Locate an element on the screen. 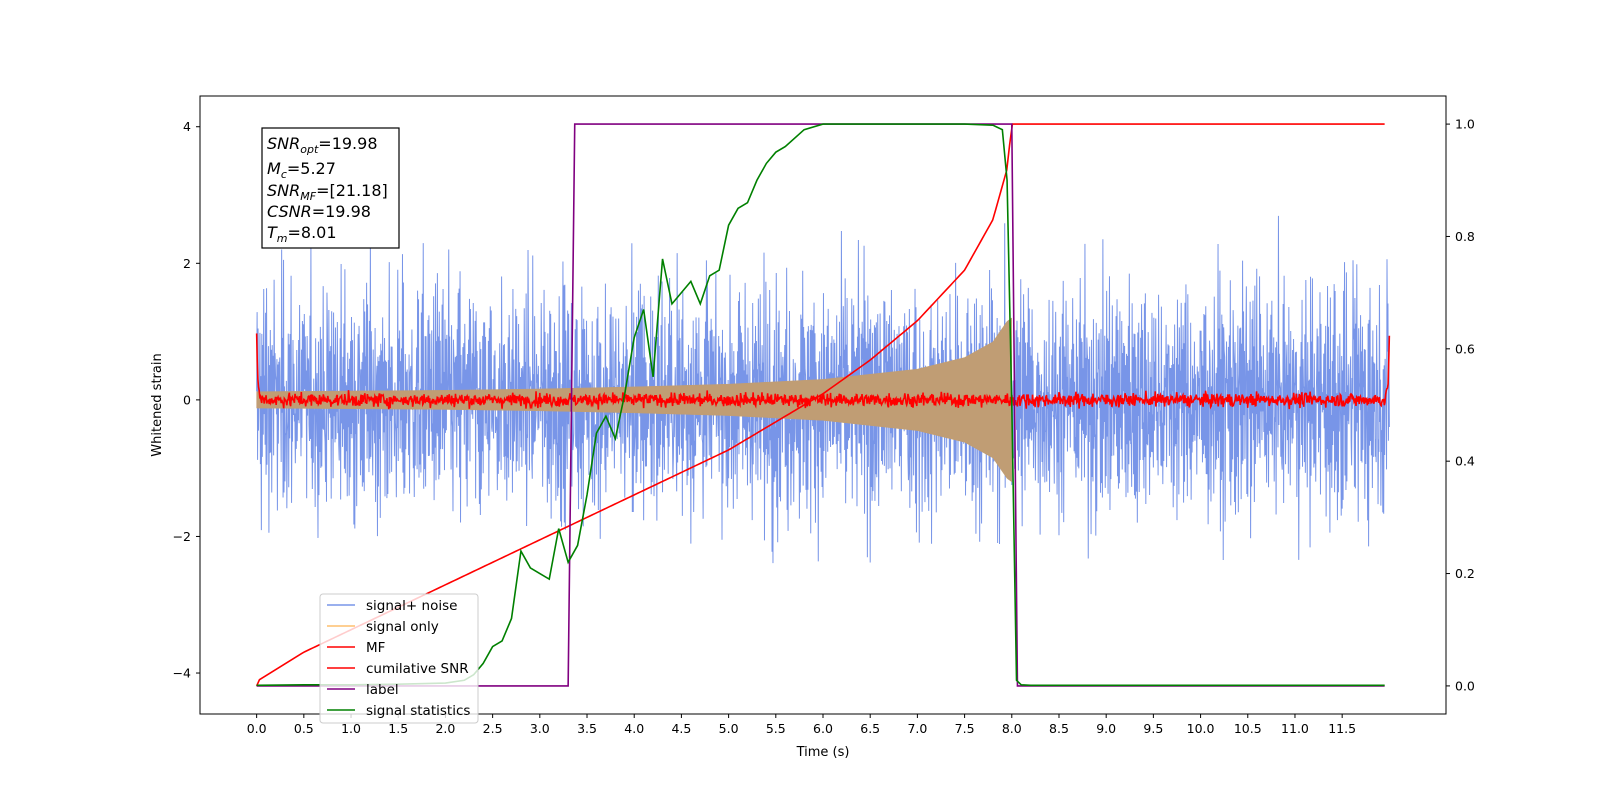 The width and height of the screenshot is (1600, 800). y2-tick-label: 0.6 is located at coordinates (1465, 348).